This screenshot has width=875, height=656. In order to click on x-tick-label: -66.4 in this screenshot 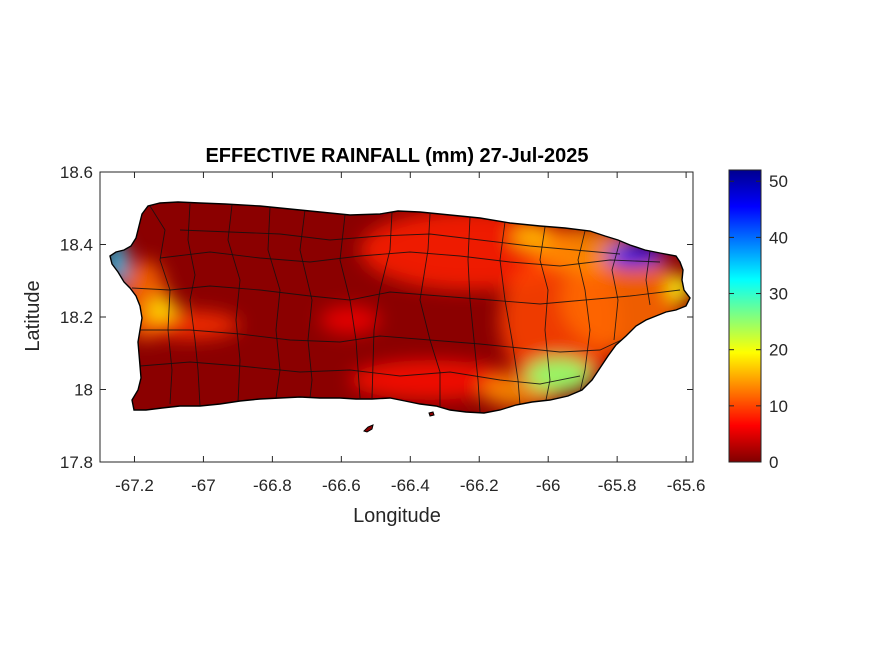, I will do `click(410, 485)`.